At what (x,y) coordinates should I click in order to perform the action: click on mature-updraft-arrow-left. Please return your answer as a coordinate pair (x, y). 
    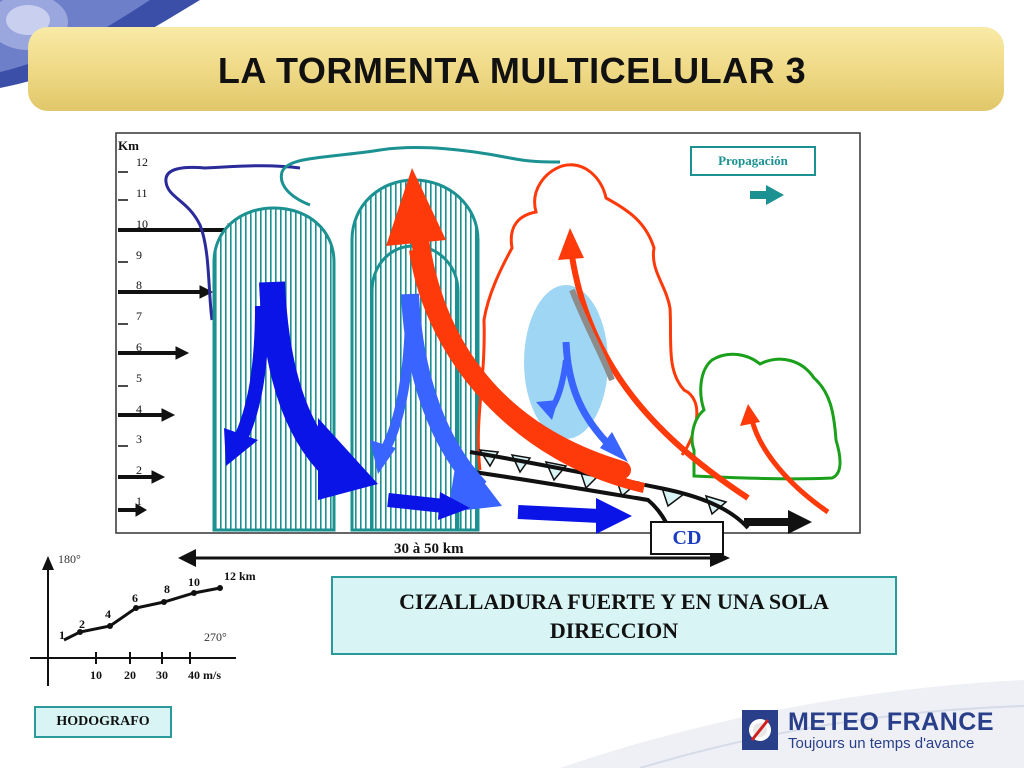
    Looking at the image, I should click on (527, 371).